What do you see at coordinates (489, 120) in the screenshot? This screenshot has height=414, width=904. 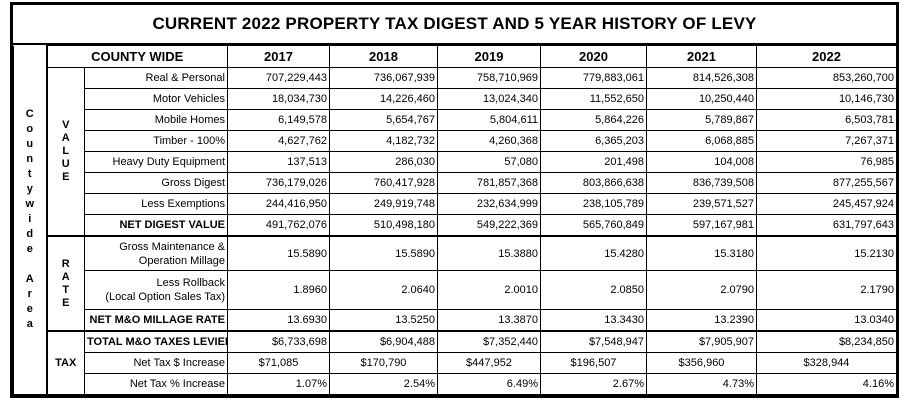 I see `value-cell: 5,804,611` at bounding box center [489, 120].